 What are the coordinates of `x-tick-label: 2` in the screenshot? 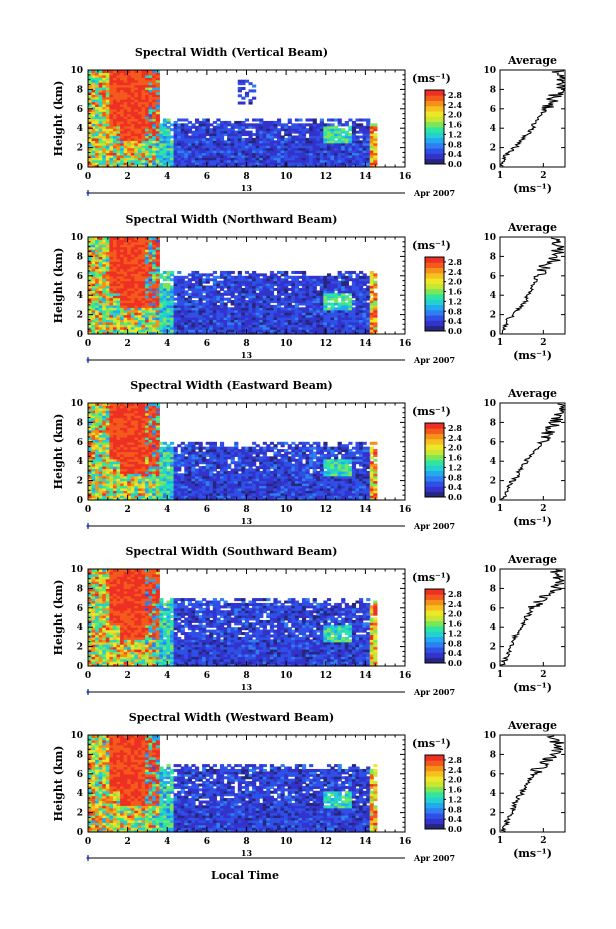 It's located at (127, 344).